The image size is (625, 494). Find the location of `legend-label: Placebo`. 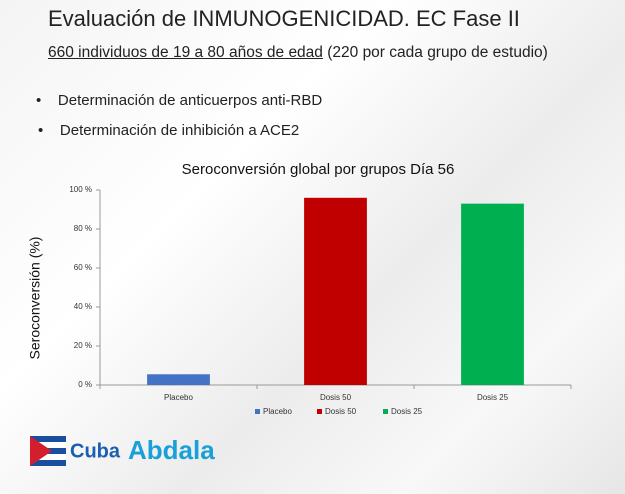

legend-label: Placebo is located at coordinates (277, 411).